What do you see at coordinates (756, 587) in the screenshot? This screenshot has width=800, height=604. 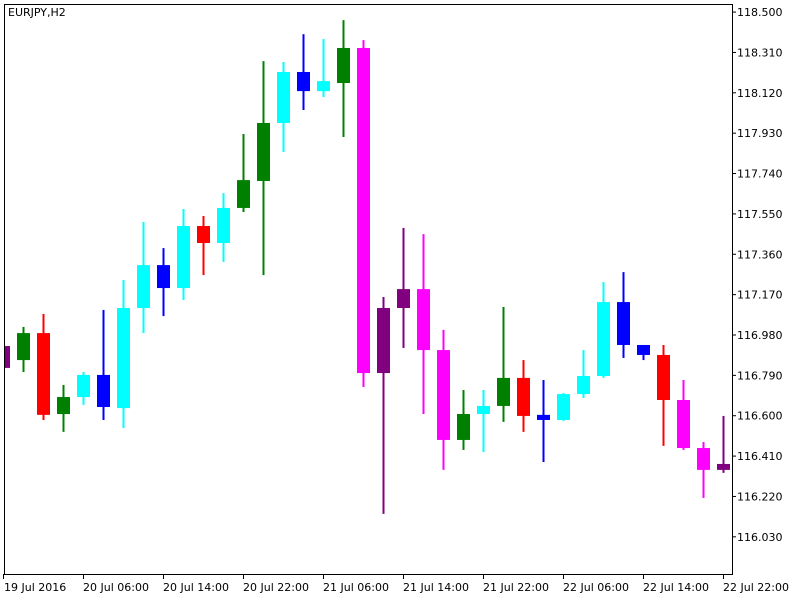 I see `x-tick-label: 22 Jul 22:00` at bounding box center [756, 587].